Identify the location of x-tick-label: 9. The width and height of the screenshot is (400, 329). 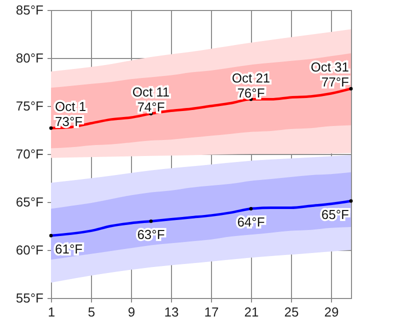
(132, 312).